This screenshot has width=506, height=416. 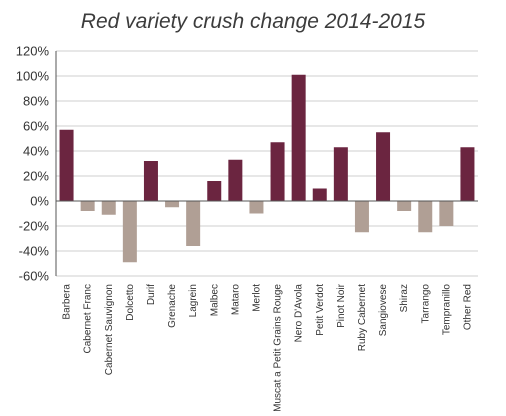 I want to click on y-tick-label: -20%, so click(x=34, y=226).